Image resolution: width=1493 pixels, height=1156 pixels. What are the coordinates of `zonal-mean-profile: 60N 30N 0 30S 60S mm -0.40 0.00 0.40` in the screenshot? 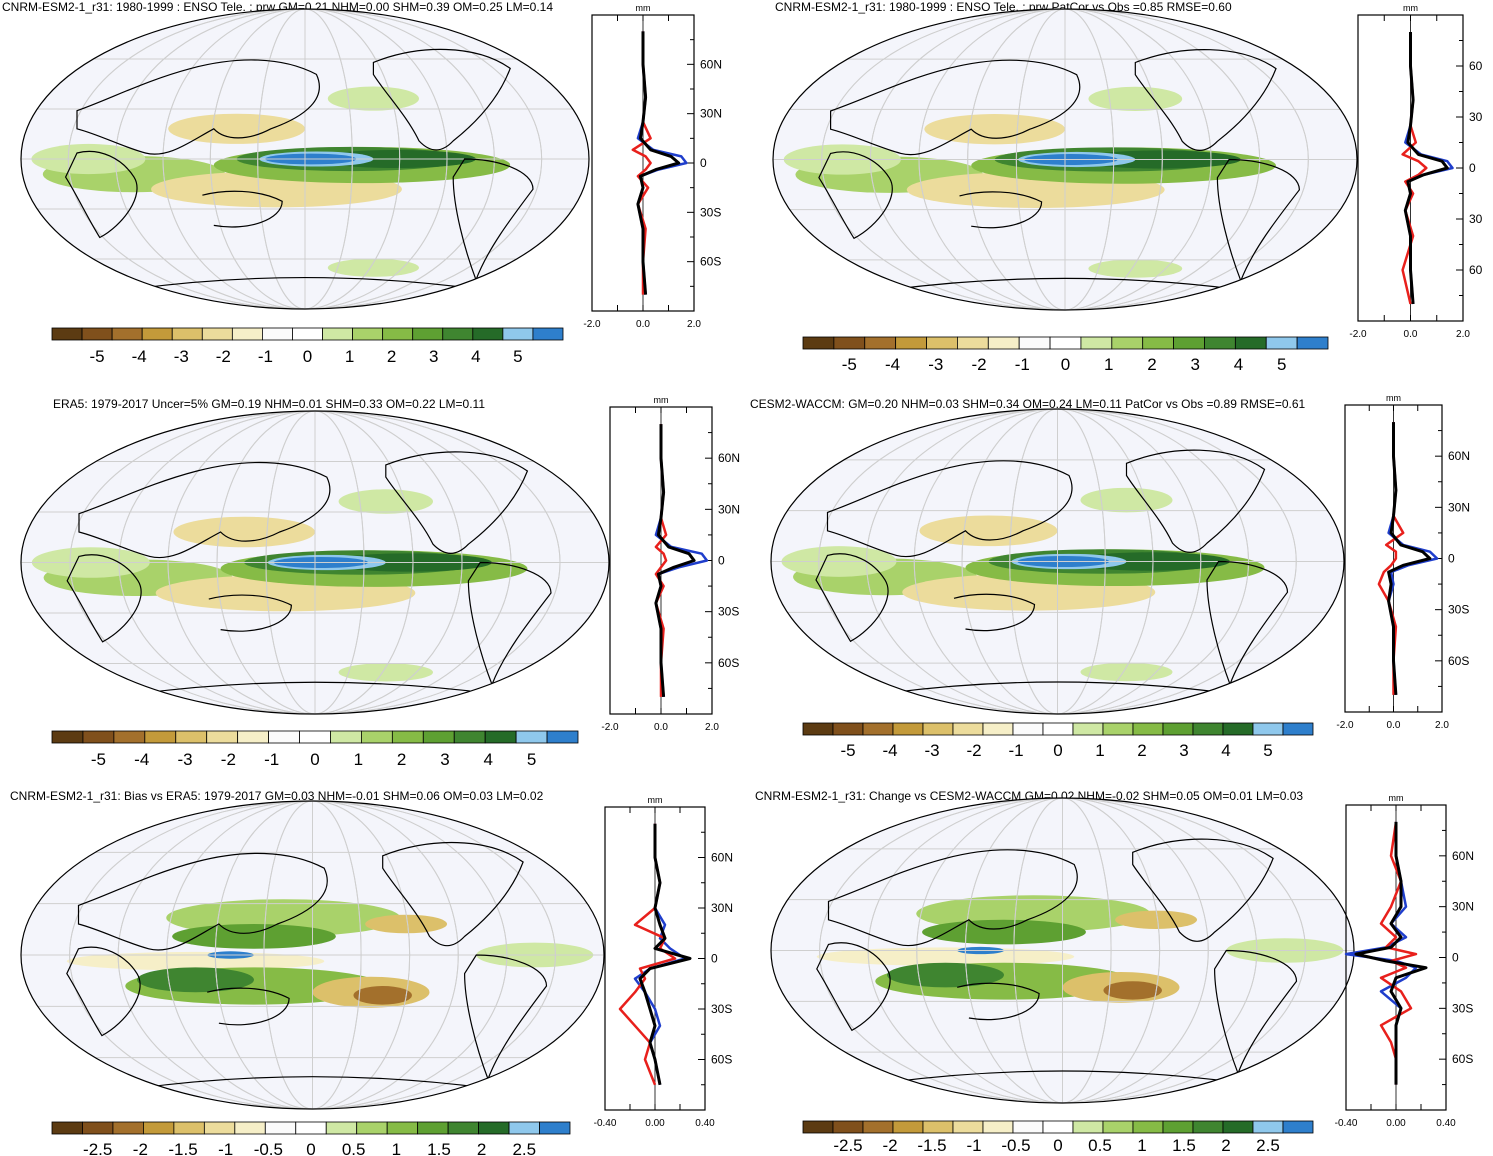 It's located at (1404, 961).